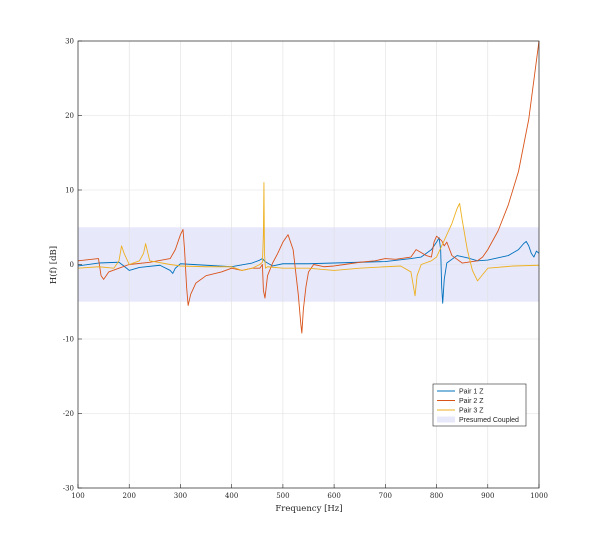 Image resolution: width=594 pixels, height=550 pixels. Describe the element at coordinates (53, 265) in the screenshot. I see `y-axis-label: H(f) [dB]` at that location.